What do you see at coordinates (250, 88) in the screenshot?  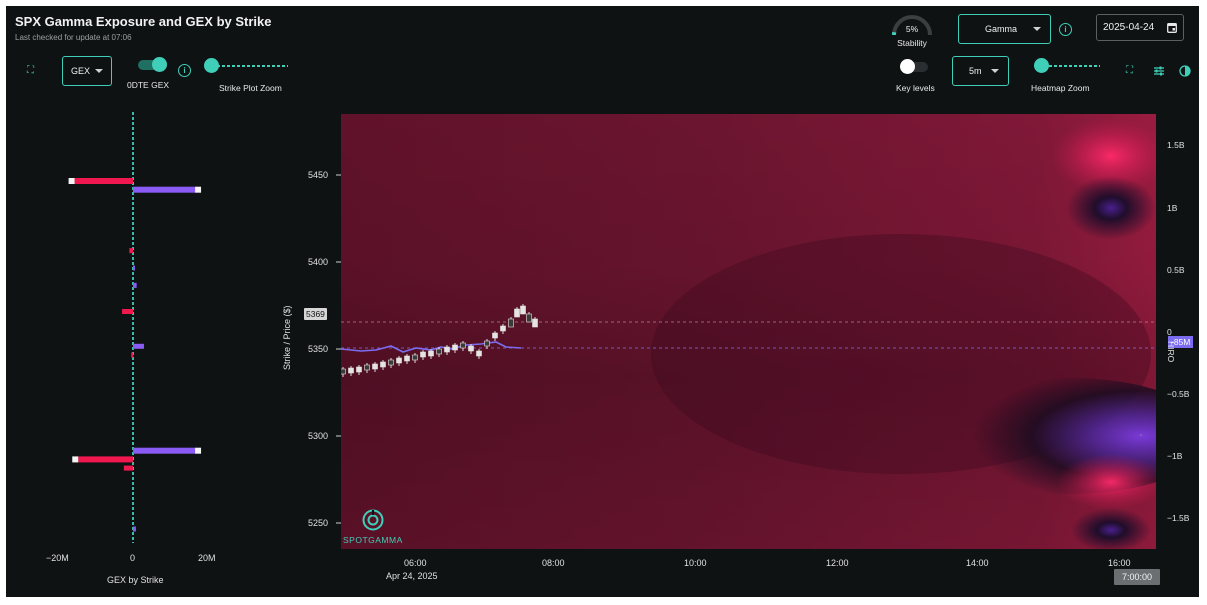 I see `strike-plot-zoom-label: Strike Plot Zoom` at bounding box center [250, 88].